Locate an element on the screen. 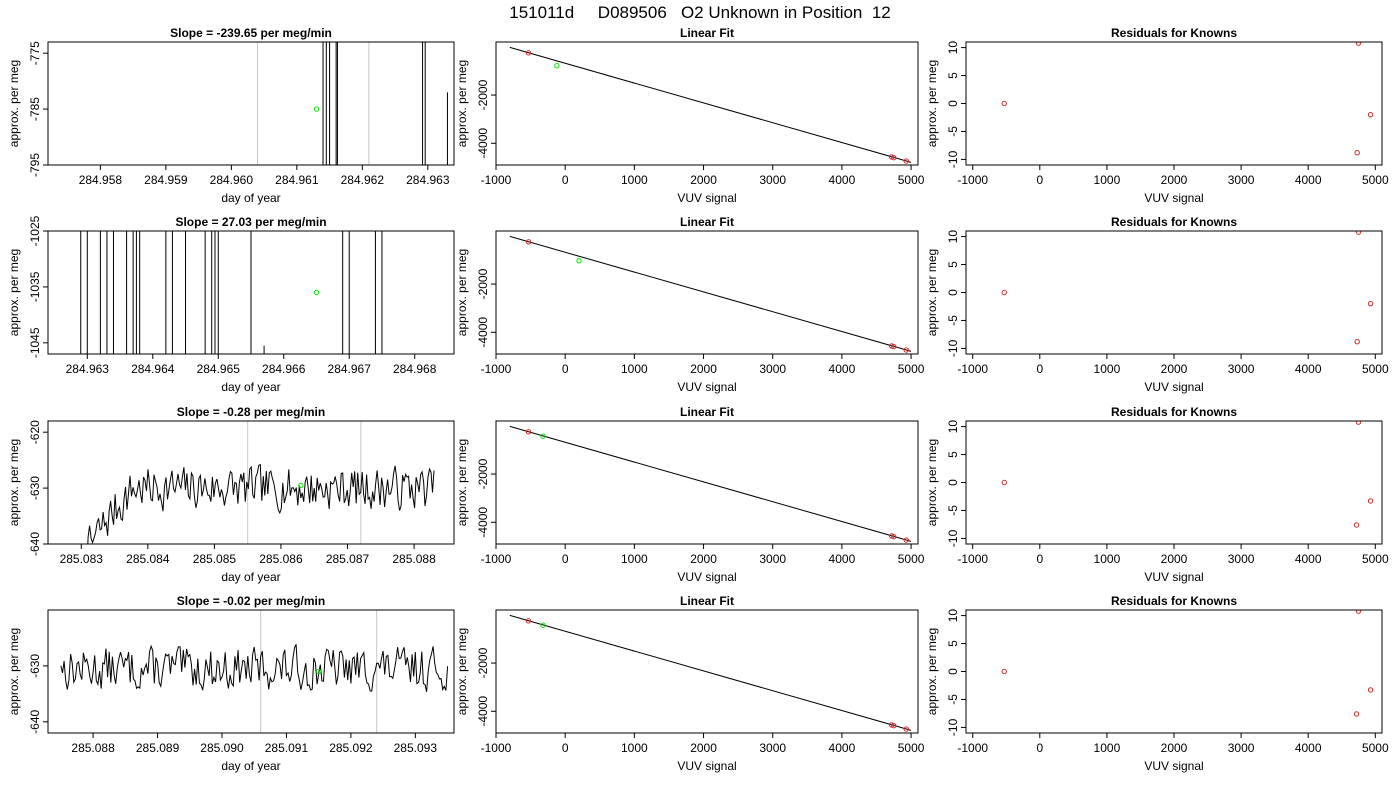 The width and height of the screenshot is (1400, 800). x-tick-label: 285.088 is located at coordinates (414, 559).